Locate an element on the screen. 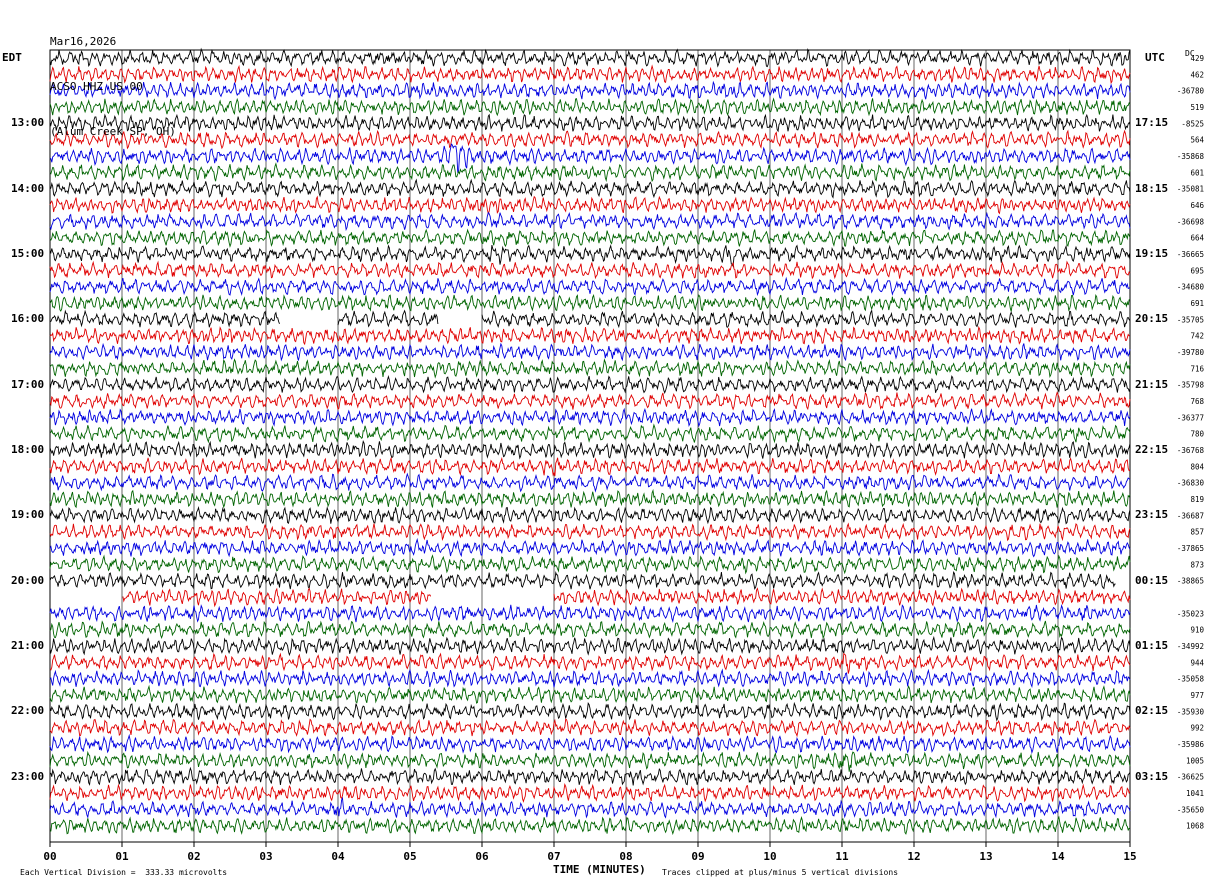 This screenshot has width=1210, height=886. x-tick-label: 09 is located at coordinates (697, 856).